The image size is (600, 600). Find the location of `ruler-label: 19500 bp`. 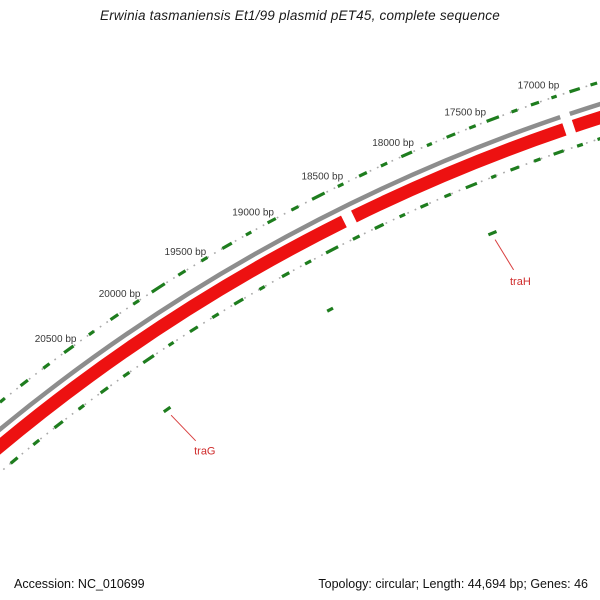

ruler-label: 19500 bp is located at coordinates (186, 252).